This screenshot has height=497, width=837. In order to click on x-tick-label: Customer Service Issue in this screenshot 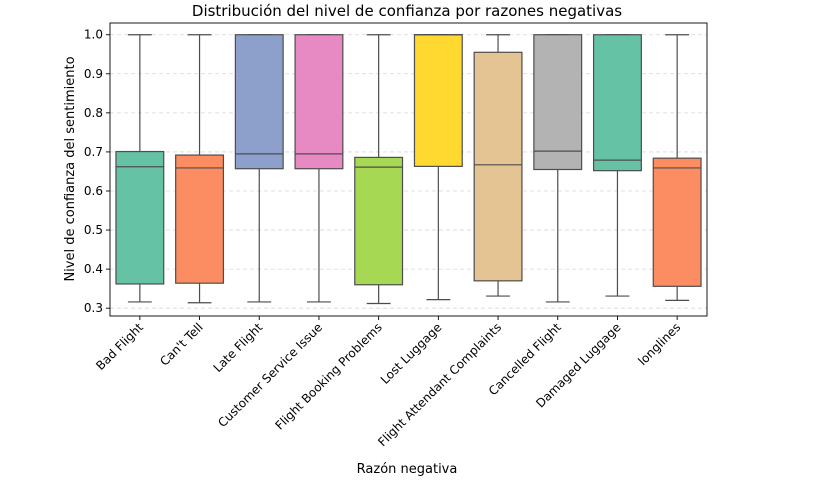, I will do `click(270, 375)`.